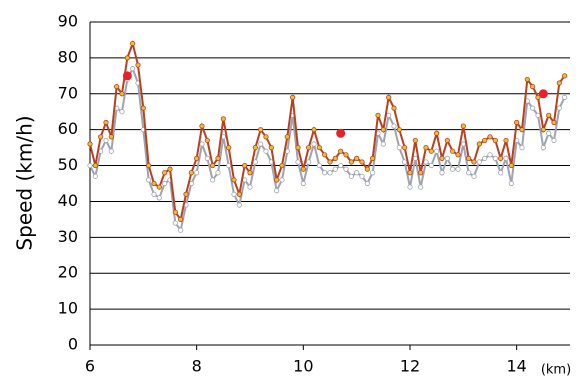  Describe the element at coordinates (197, 366) in the screenshot. I see `x-tick-label: 8` at that location.